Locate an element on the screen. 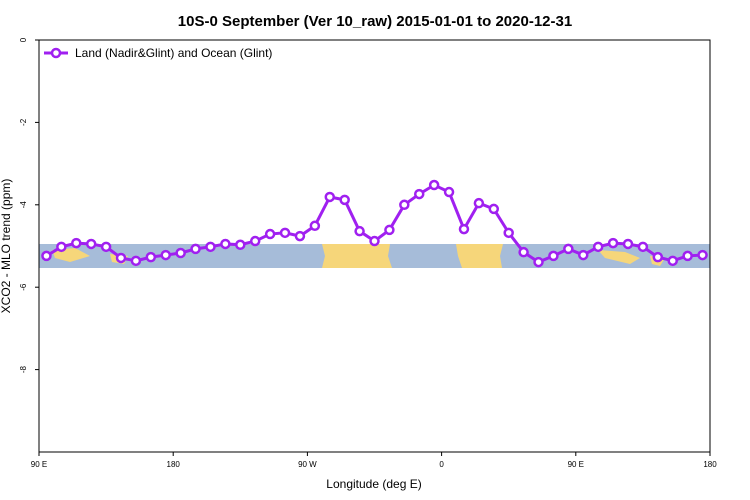 Image resolution: width=750 pixels, height=500 pixels. legend-label: Land (Nadir&Glint) and Ocean (Glint) is located at coordinates (173, 53).